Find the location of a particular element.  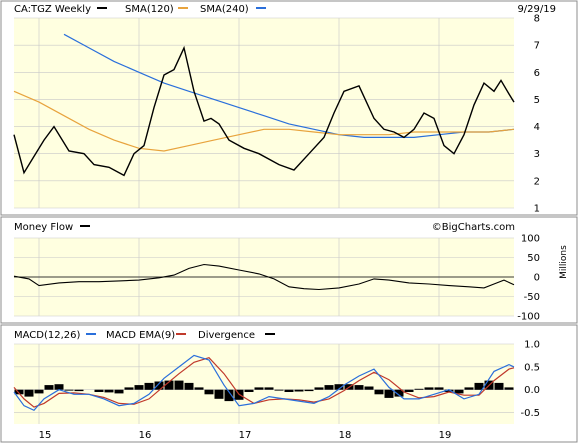

x-tick-label-1: 16 is located at coordinates (145, 435).